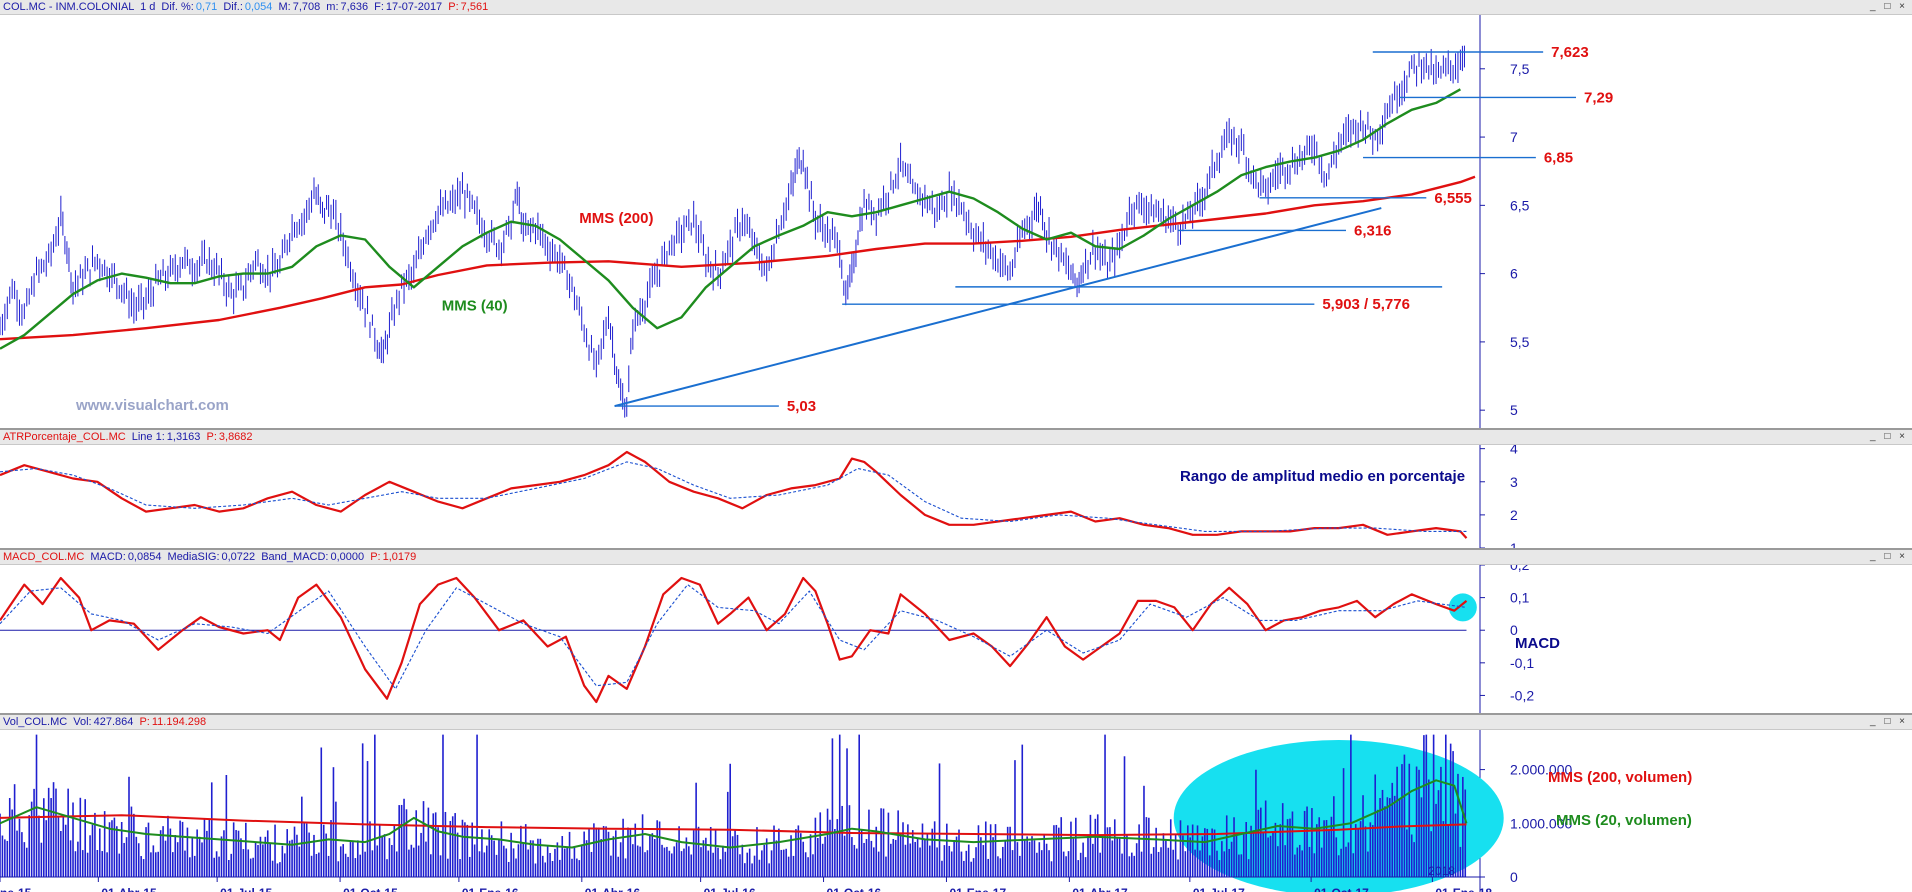 Image resolution: width=1912 pixels, height=892 pixels. I want to click on x-tick-label: 01-Jul-17, so click(1219, 889).